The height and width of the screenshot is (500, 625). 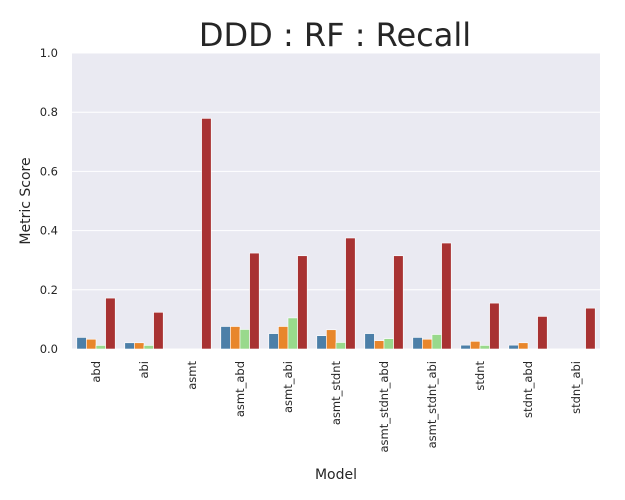 I want to click on x-tick-label: asmt_stdnt, so click(x=336, y=393).